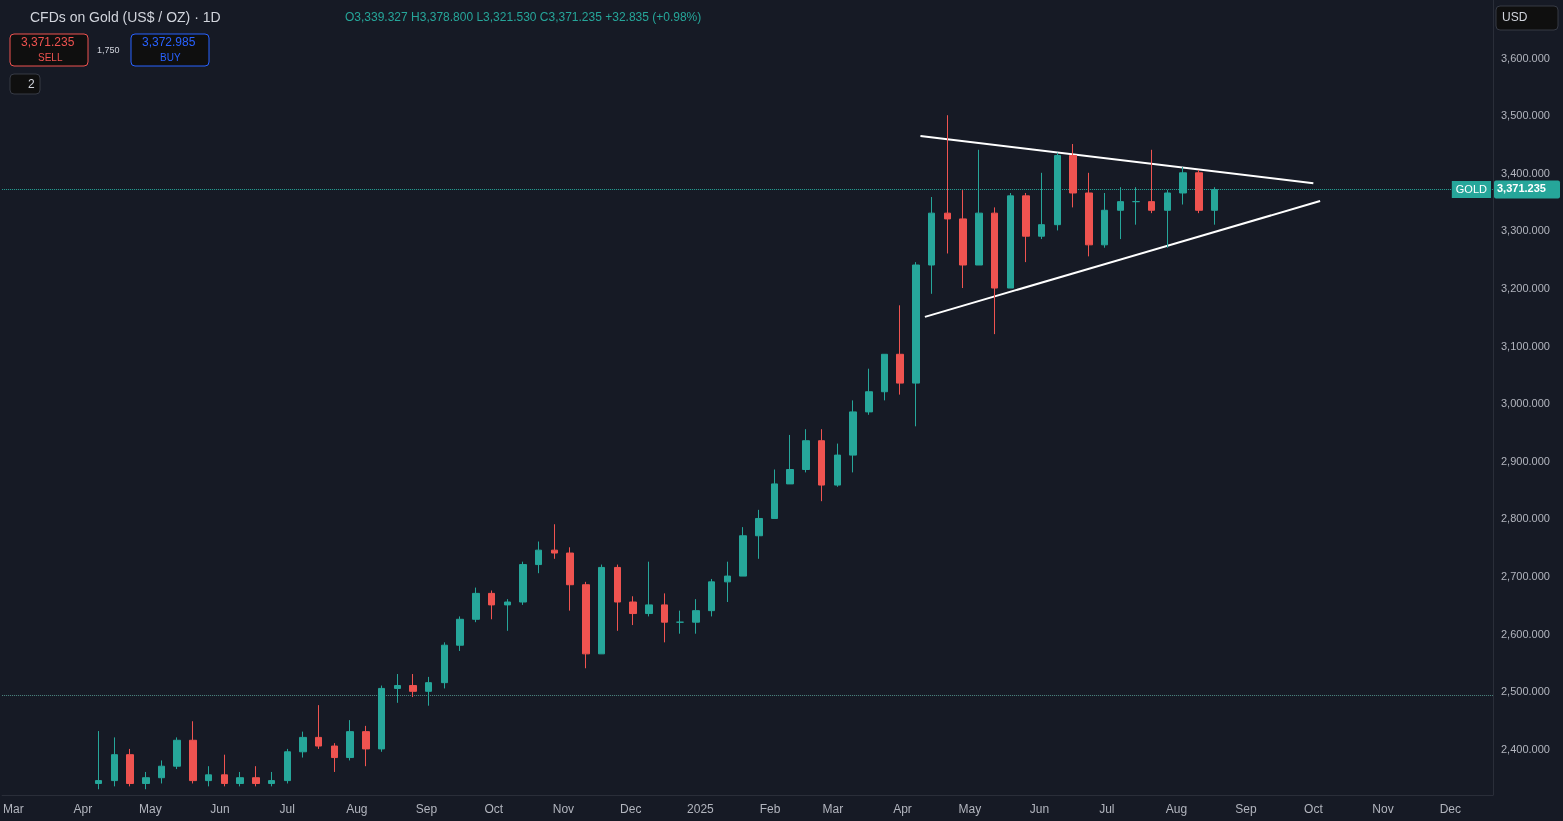 This screenshot has height=821, width=1563. Describe the element at coordinates (1525, 345) in the screenshot. I see `y-tick-label: 3,100.000` at that location.